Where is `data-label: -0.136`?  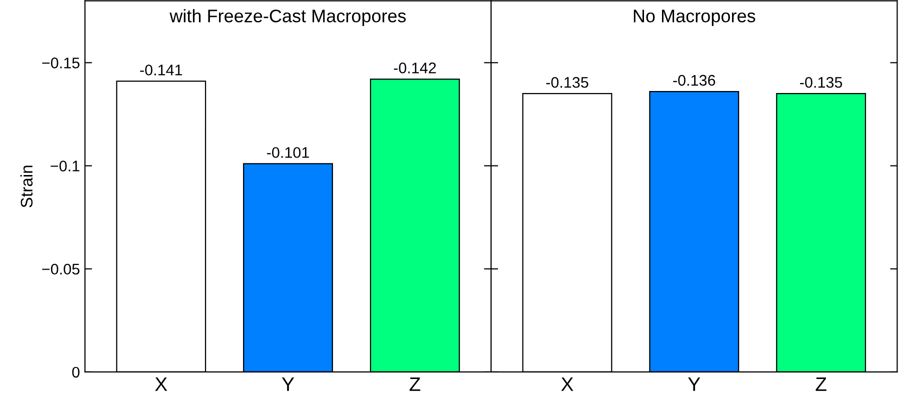 data-label: -0.136 is located at coordinates (694, 80).